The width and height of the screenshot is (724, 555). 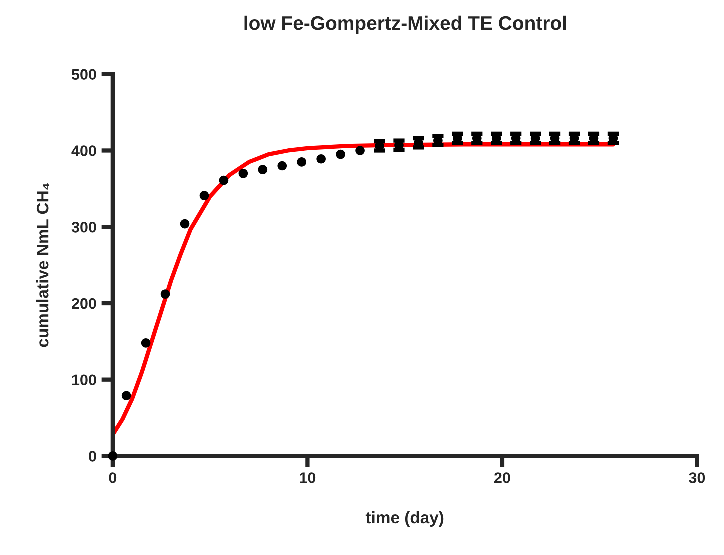 What do you see at coordinates (113, 478) in the screenshot?
I see `x-tick-label: 0` at bounding box center [113, 478].